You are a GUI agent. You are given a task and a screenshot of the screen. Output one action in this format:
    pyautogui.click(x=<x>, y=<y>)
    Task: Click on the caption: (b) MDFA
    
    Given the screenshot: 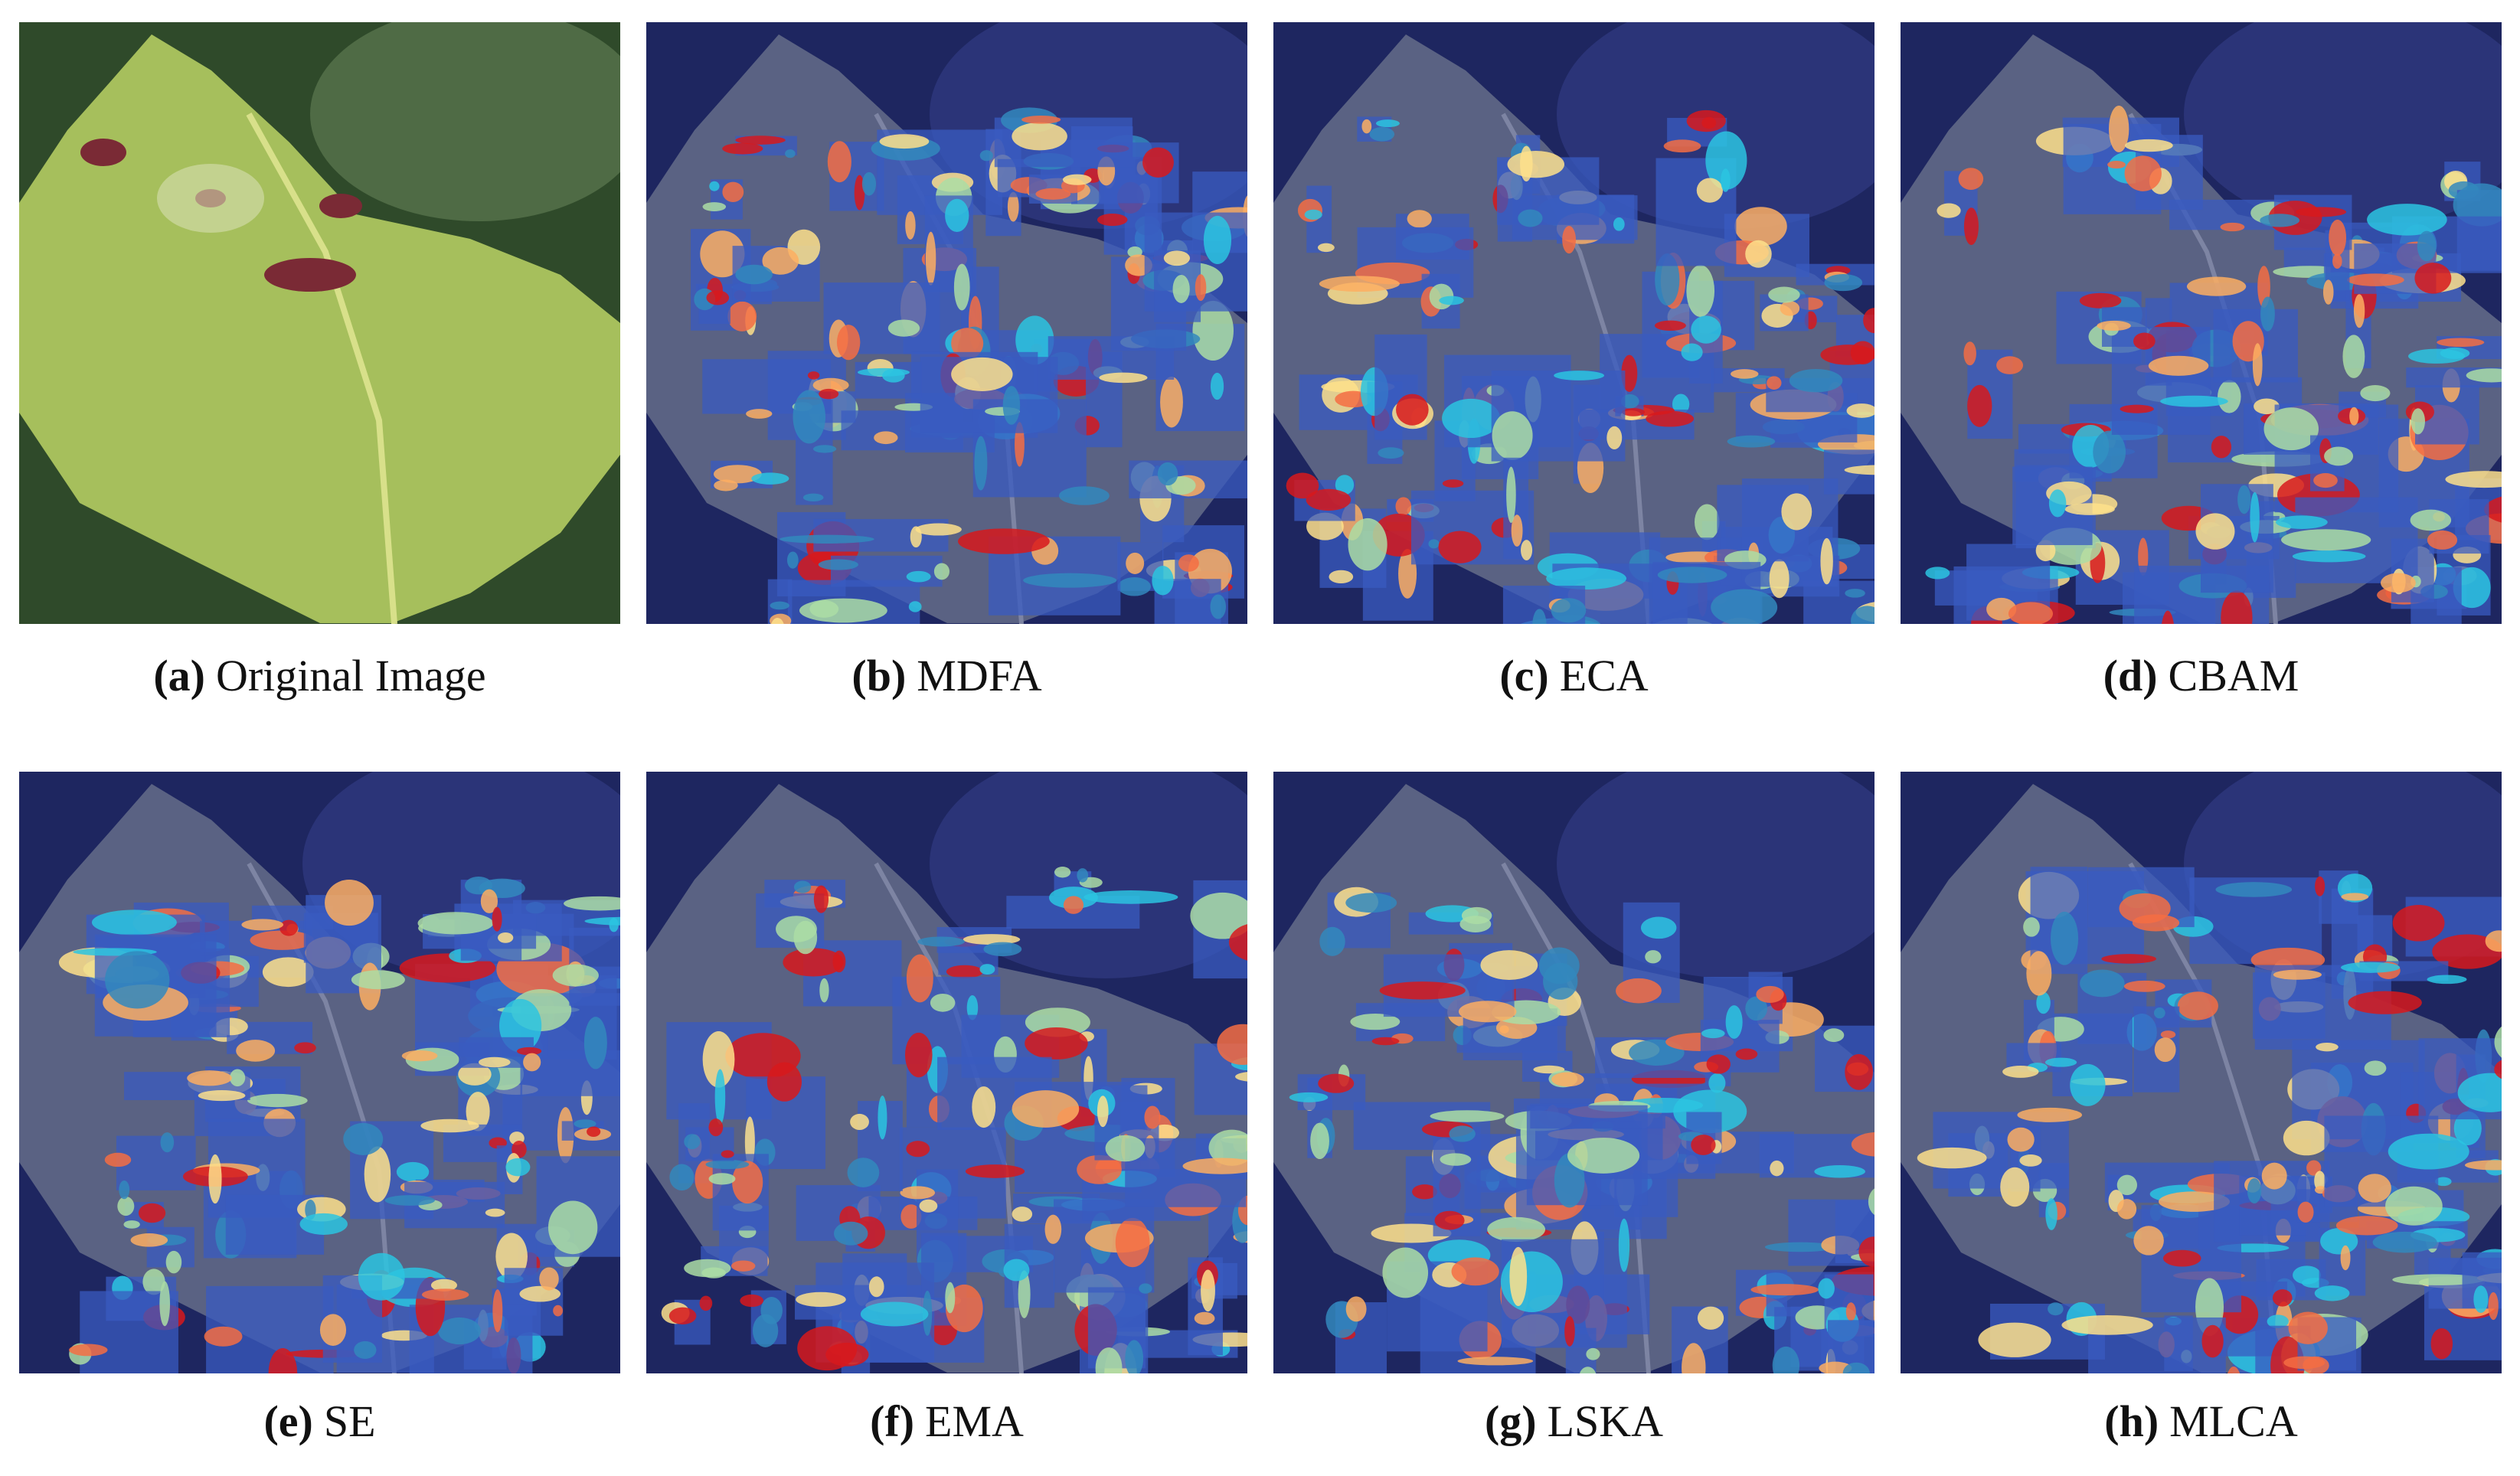 What is the action you would take?
    pyautogui.click(x=946, y=675)
    